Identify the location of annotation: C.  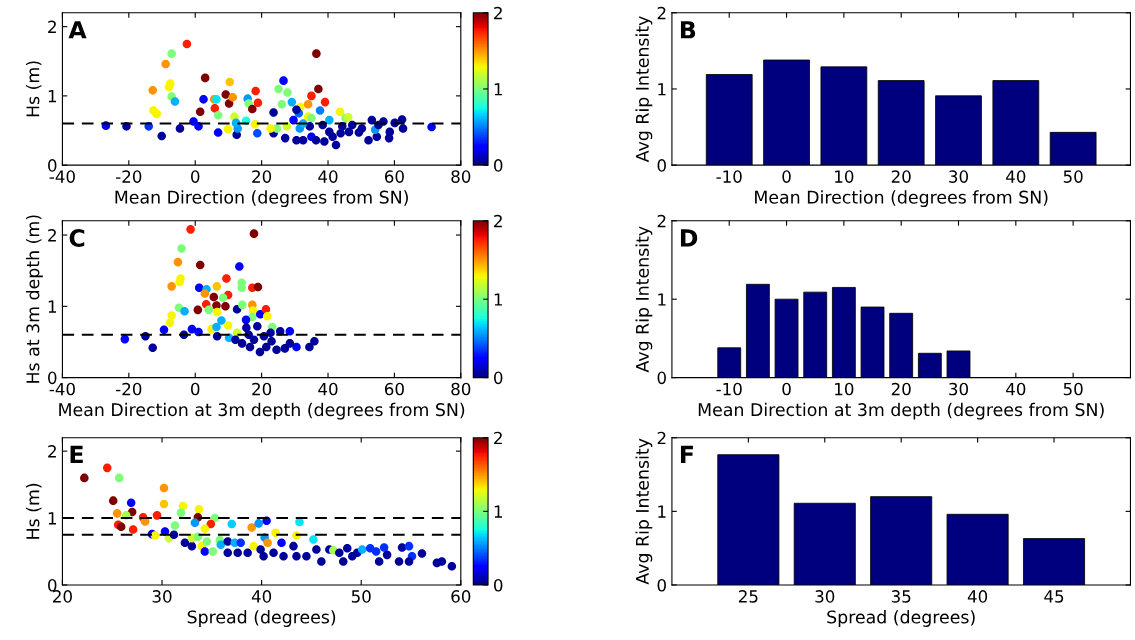
(77, 238).